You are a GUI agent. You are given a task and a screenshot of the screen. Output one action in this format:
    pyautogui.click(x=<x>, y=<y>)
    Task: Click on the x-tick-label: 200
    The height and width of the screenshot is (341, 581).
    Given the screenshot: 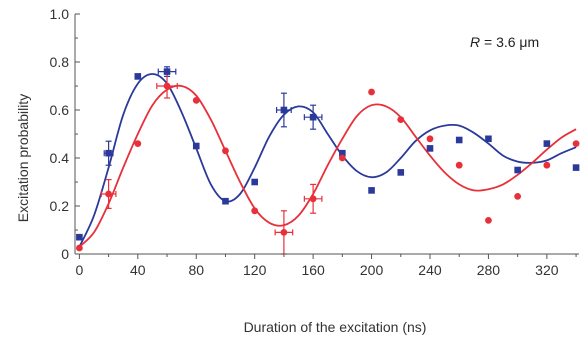 What is the action you would take?
    pyautogui.click(x=372, y=270)
    